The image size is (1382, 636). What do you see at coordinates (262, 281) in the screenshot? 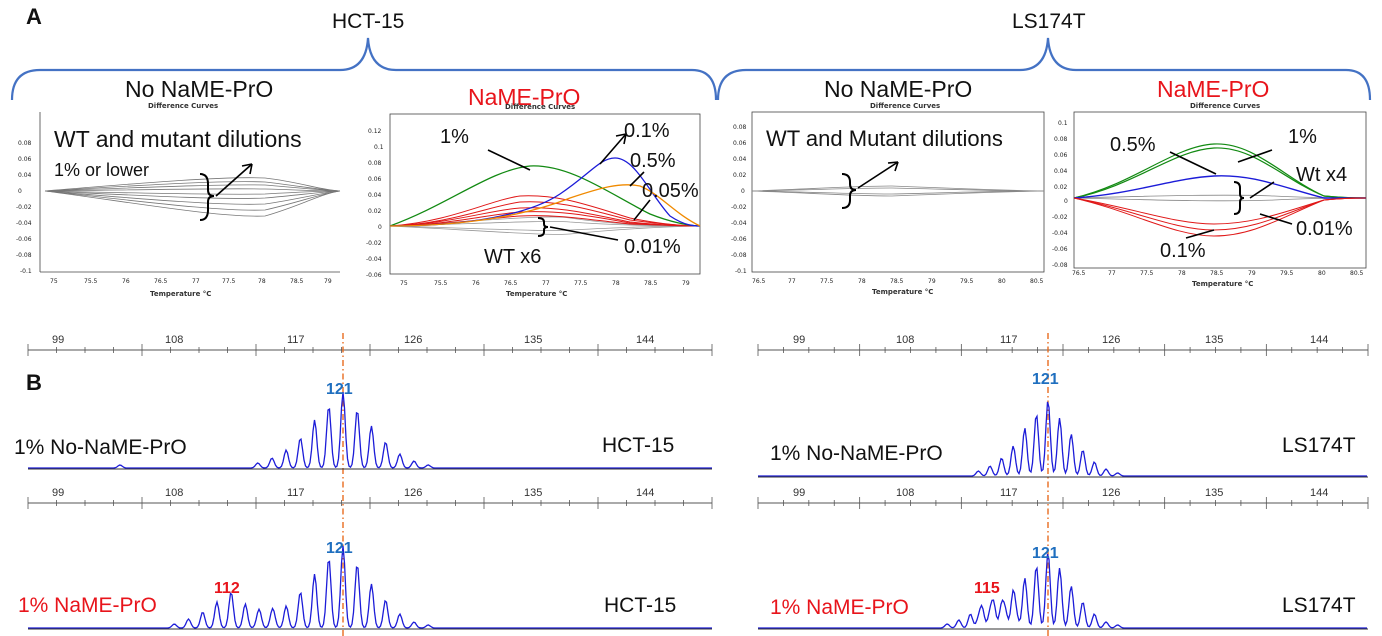
I see `plot1-xtick: 78` at bounding box center [262, 281].